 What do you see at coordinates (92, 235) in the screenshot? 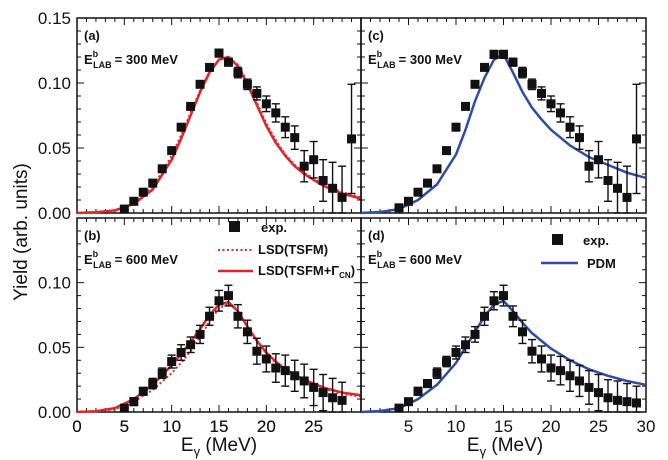
I see `panel-label-b: (b)` at bounding box center [92, 235].